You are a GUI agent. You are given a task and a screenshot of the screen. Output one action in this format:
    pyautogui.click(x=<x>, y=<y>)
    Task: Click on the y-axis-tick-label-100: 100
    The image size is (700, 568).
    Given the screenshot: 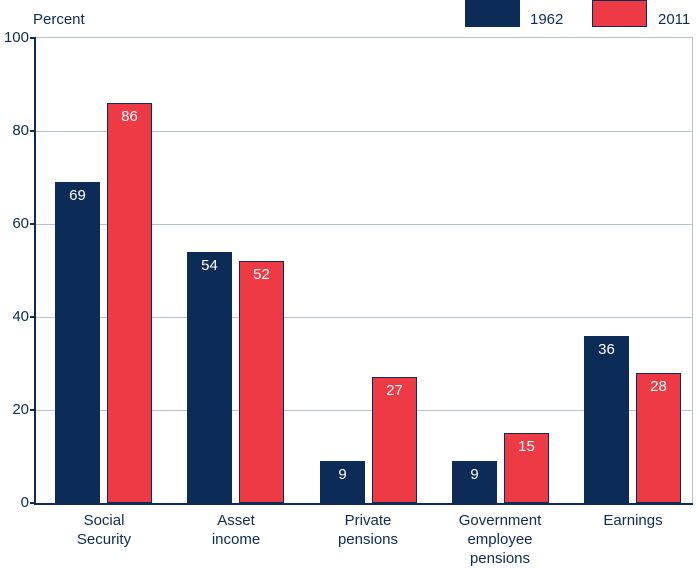 What is the action you would take?
    pyautogui.click(x=16, y=37)
    